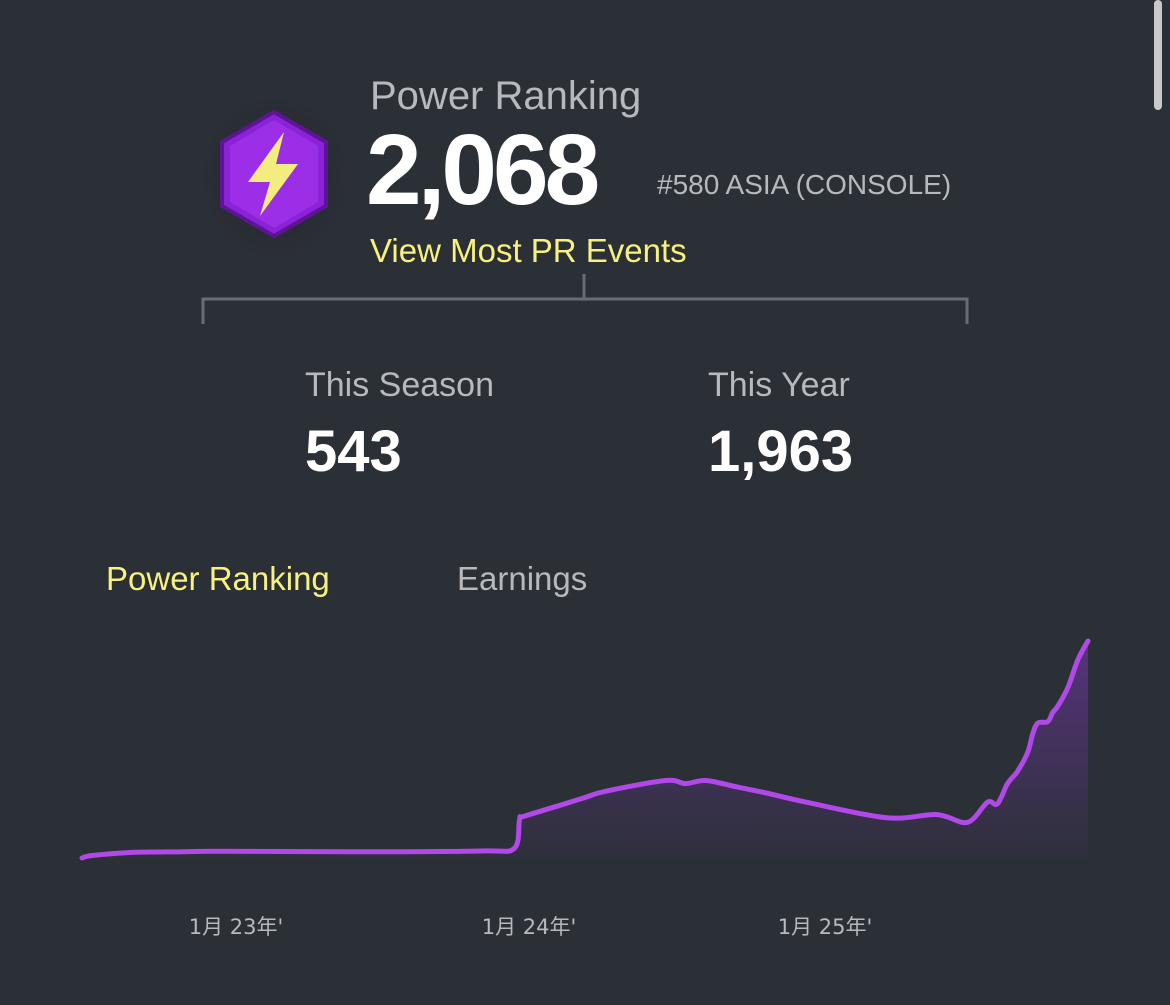  I want to click on this-season-label: This Season, so click(399, 385).